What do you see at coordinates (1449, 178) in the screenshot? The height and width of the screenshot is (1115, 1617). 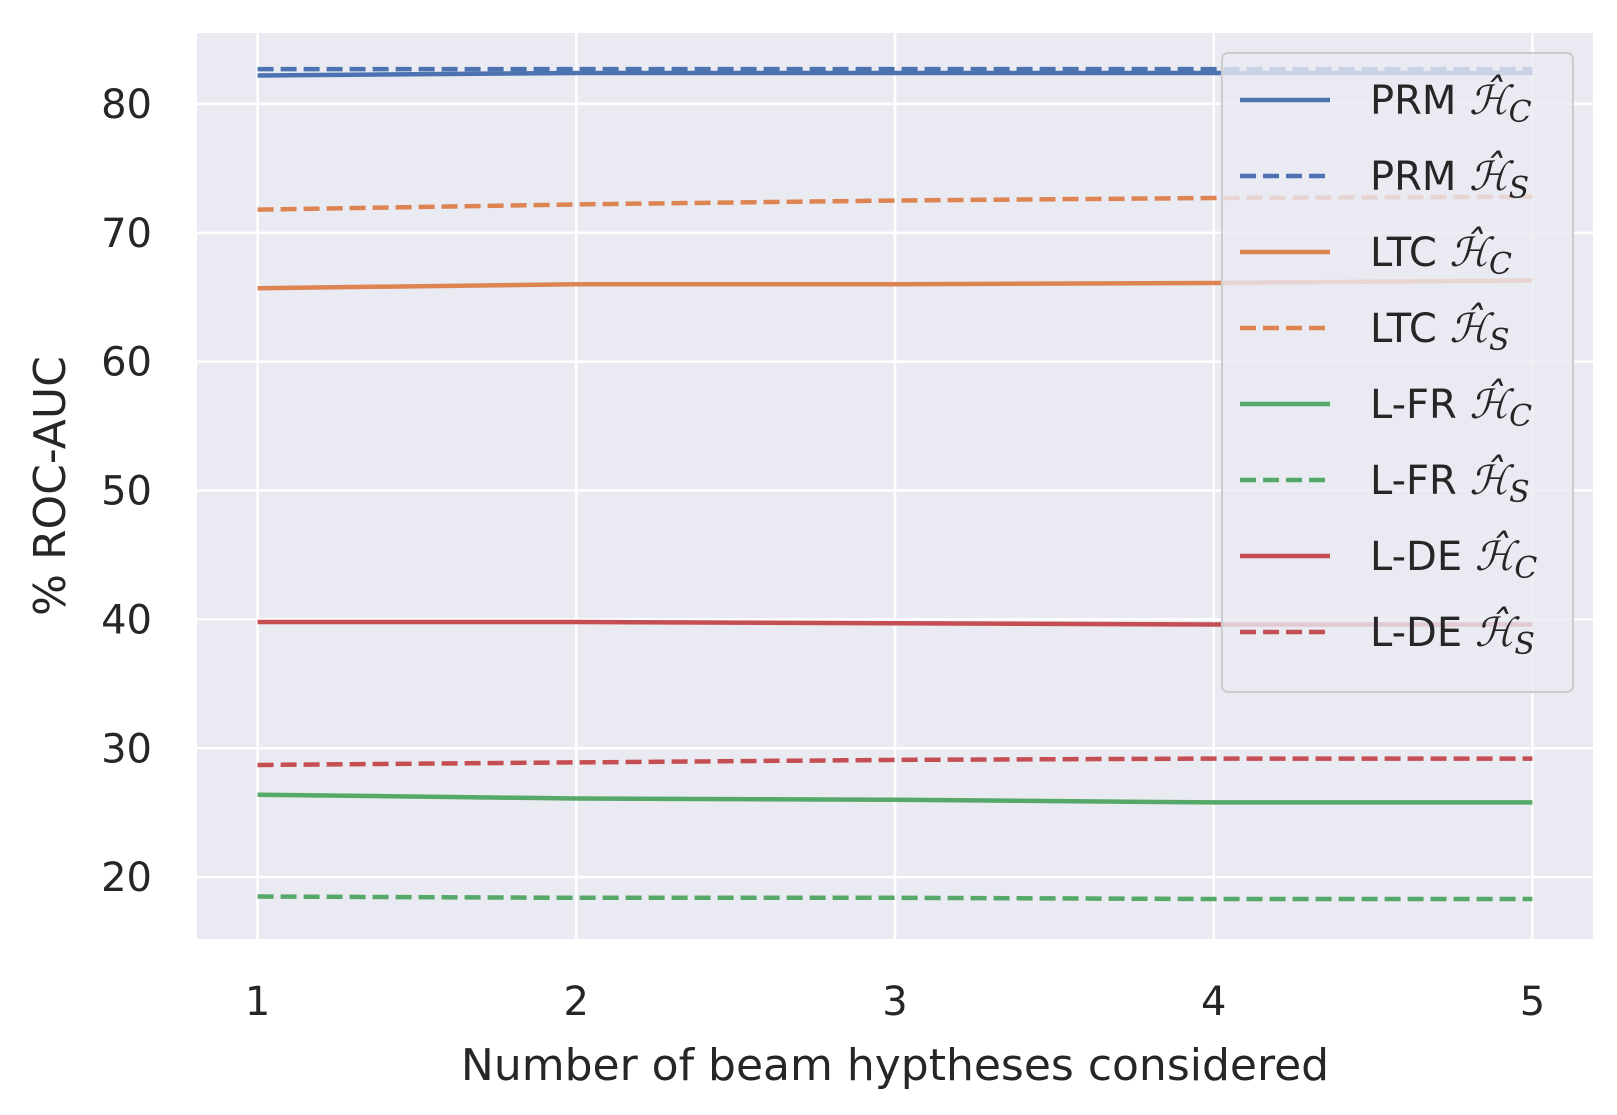 I see `legend-label: PRM ℋ̂S` at bounding box center [1449, 178].